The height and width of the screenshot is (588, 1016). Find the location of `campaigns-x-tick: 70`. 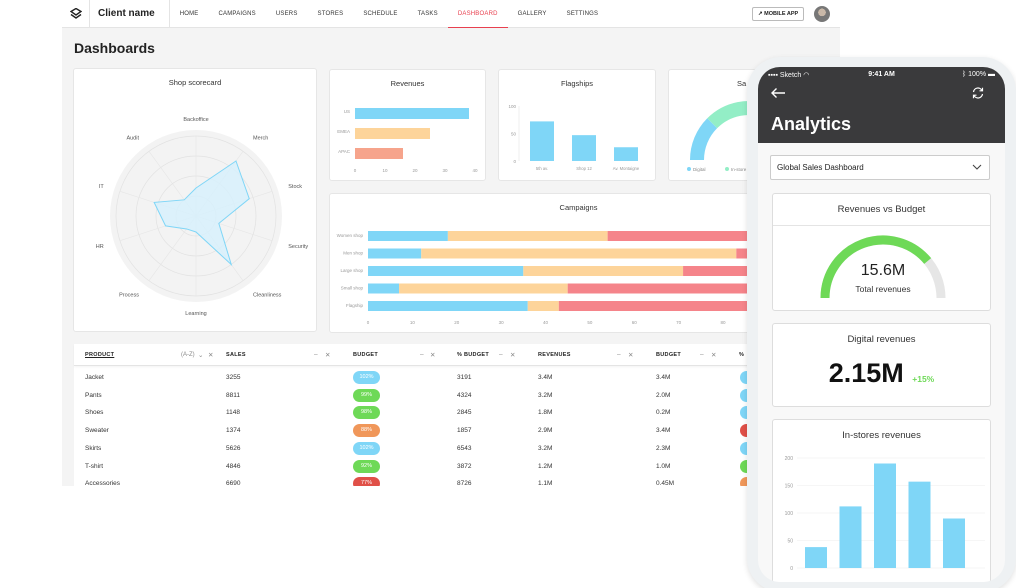

campaigns-x-tick: 70 is located at coordinates (679, 322).